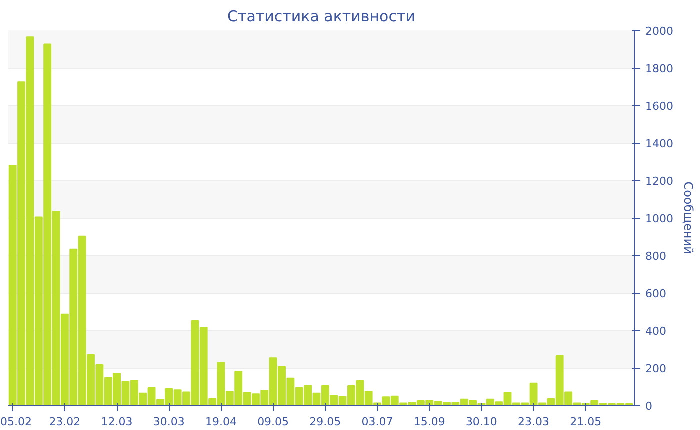 The width and height of the screenshot is (700, 430). What do you see at coordinates (660, 69) in the screenshot?
I see `y-tick-label: 1800` at bounding box center [660, 69].